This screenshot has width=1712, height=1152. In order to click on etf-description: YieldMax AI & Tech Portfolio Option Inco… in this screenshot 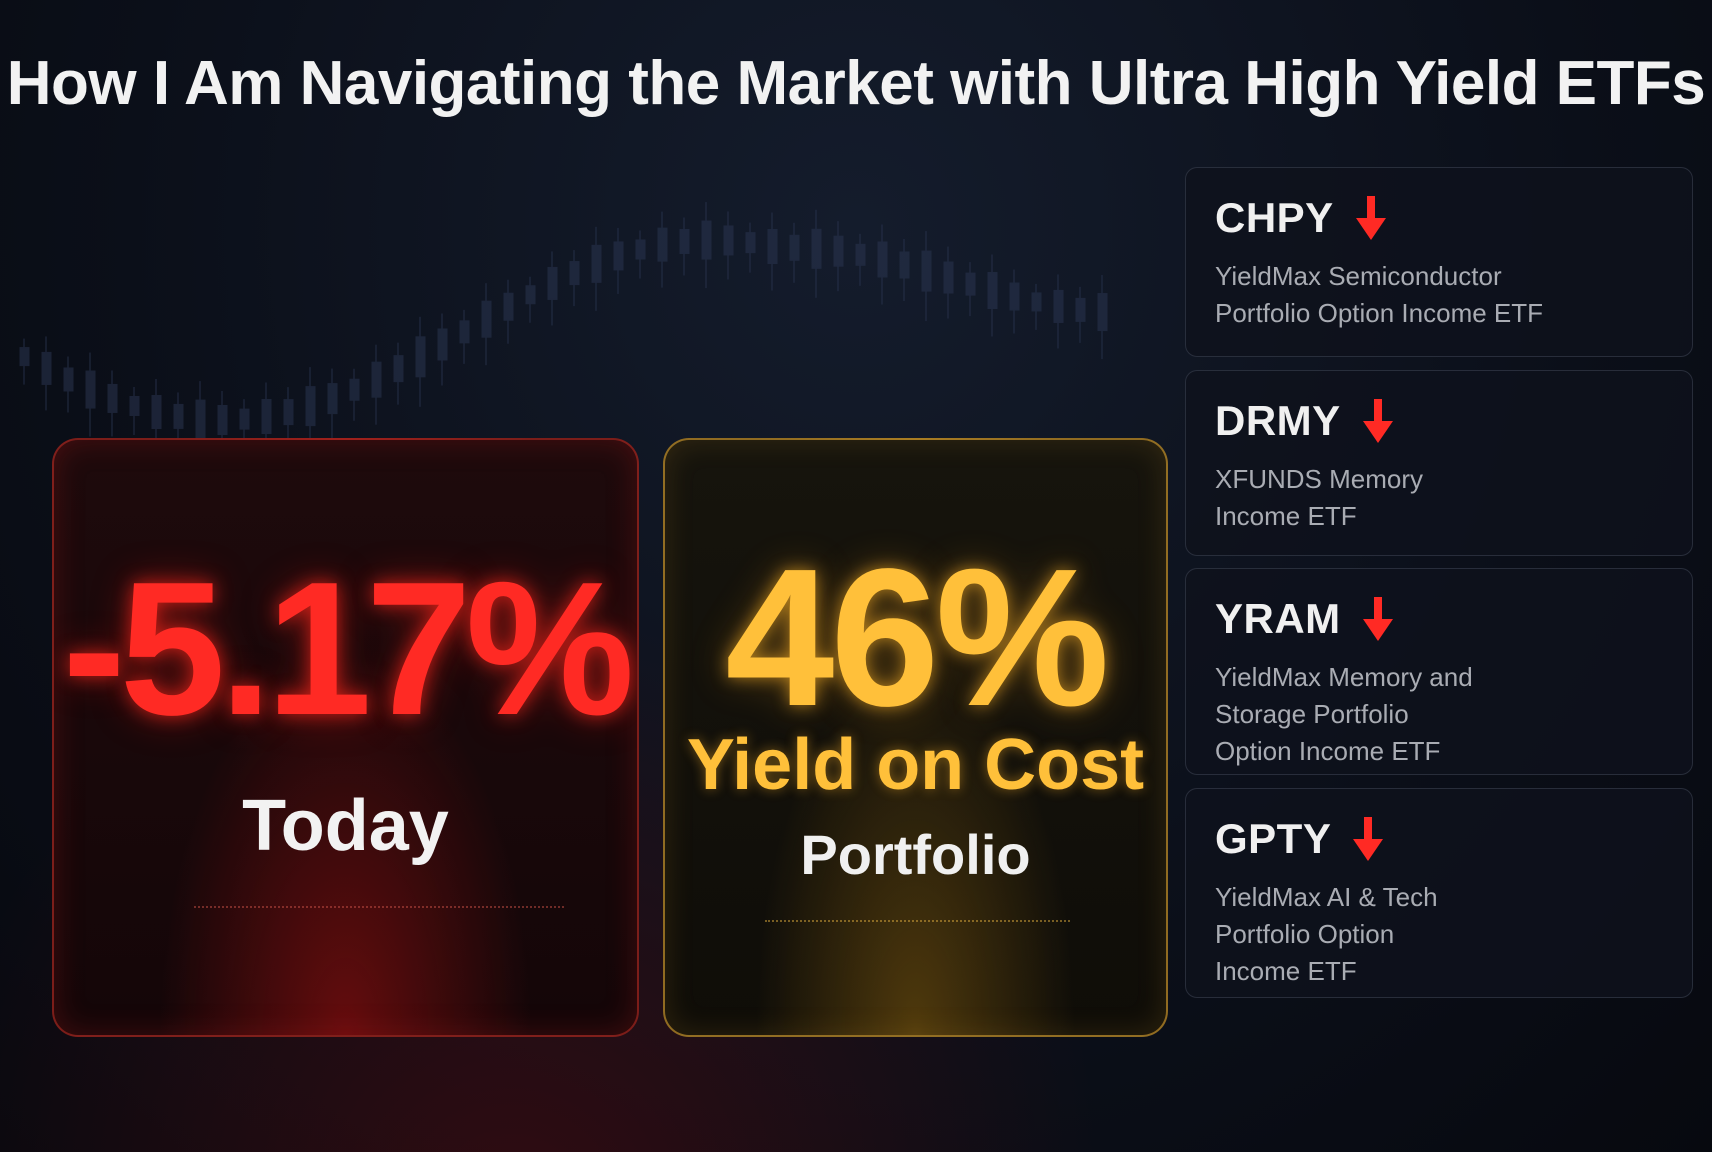, I will do `click(1326, 934)`.